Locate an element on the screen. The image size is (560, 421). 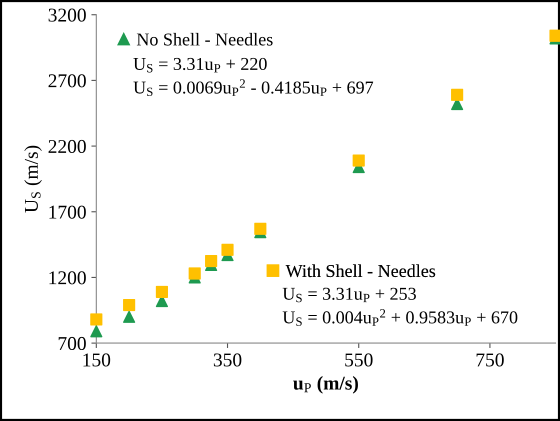
y-tick-label: 2200 is located at coordinates (67, 147).